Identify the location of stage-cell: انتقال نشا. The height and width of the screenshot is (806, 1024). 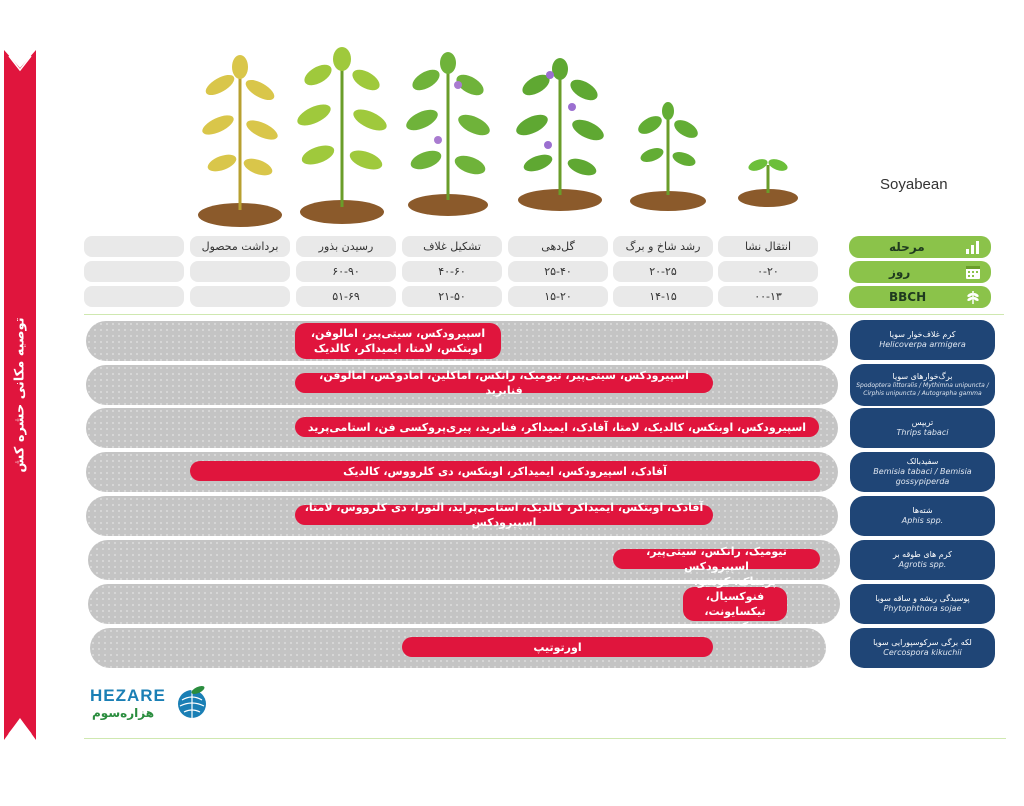
(768, 246).